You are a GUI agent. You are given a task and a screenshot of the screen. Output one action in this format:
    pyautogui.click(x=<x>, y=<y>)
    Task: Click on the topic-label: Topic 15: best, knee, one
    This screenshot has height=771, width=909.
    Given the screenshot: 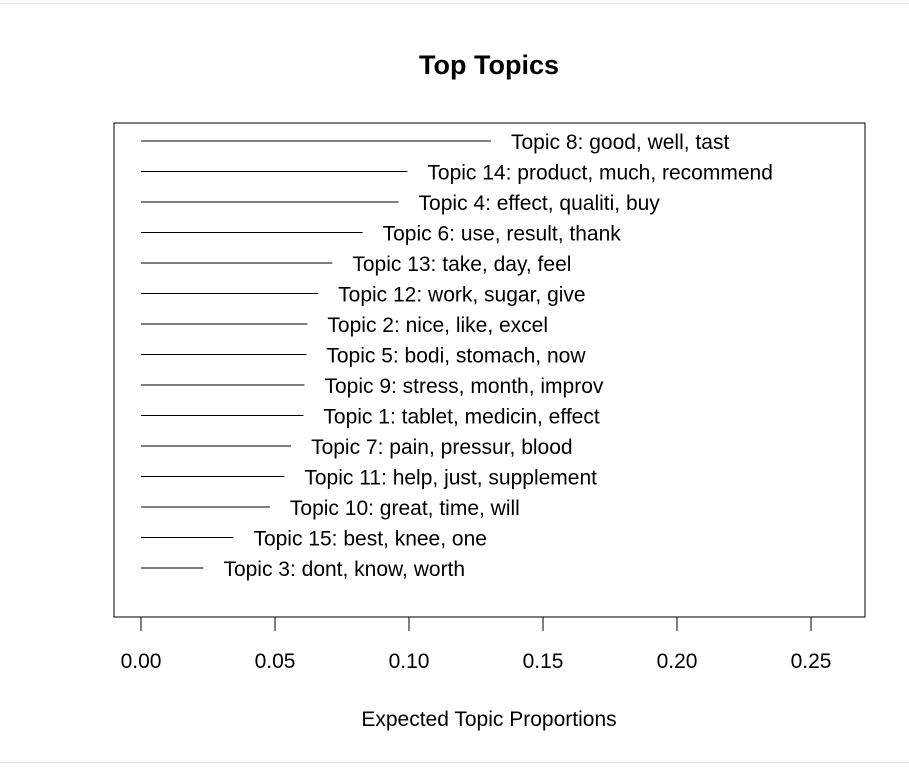 What is the action you would take?
    pyautogui.click(x=370, y=539)
    